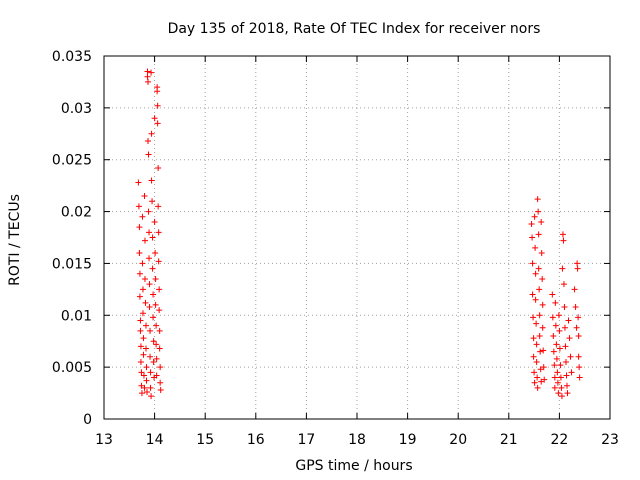  What do you see at coordinates (357, 440) in the screenshot?
I see `x-axis-tick-labels: 13 14 15 16 17 18 19 20 21 22 23` at bounding box center [357, 440].